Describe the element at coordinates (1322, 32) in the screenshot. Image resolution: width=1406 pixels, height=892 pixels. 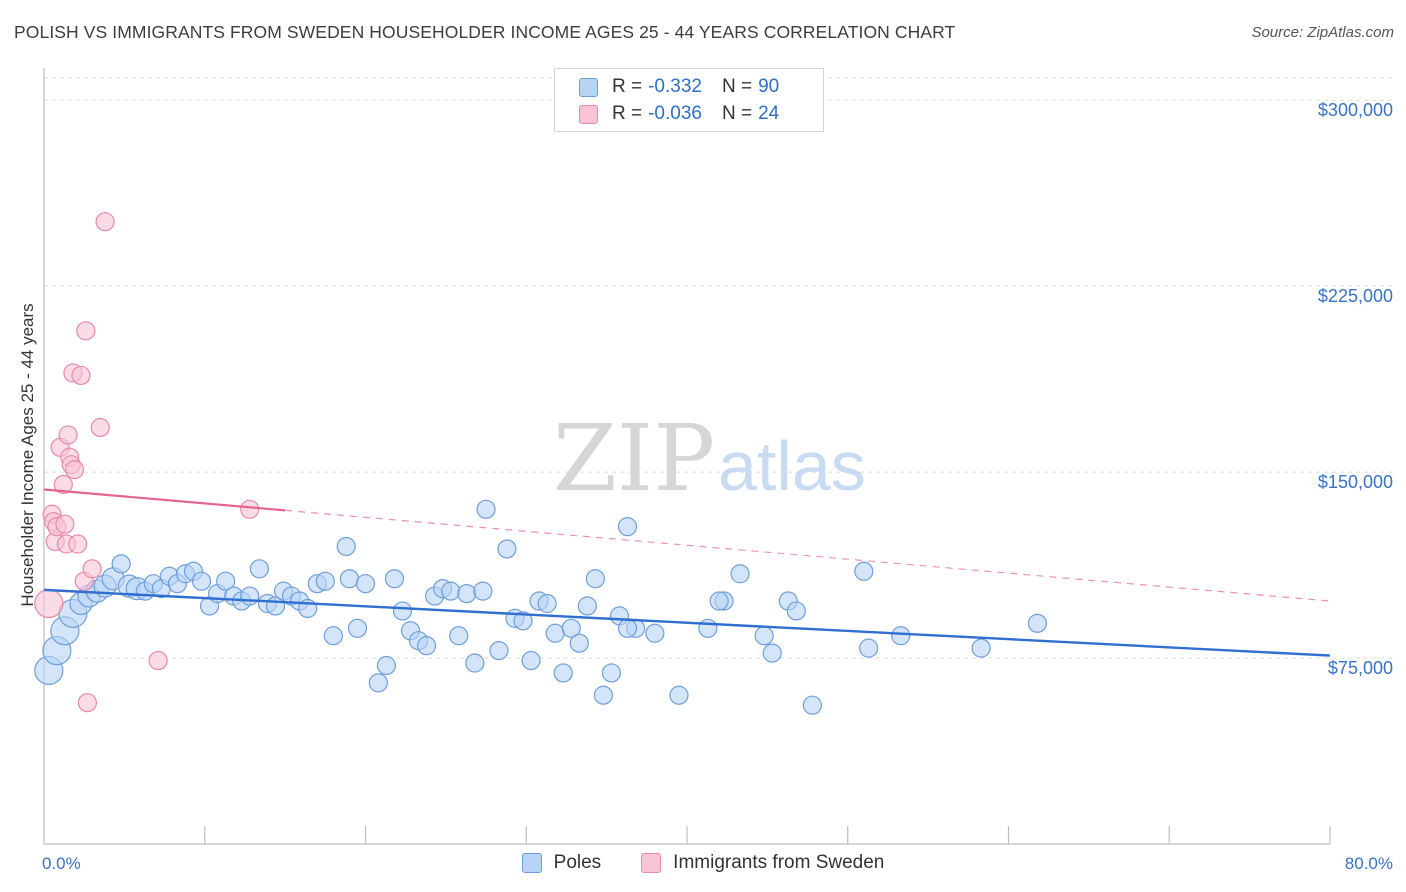
I see `source-label: Source: ZipAtlas.com` at that location.